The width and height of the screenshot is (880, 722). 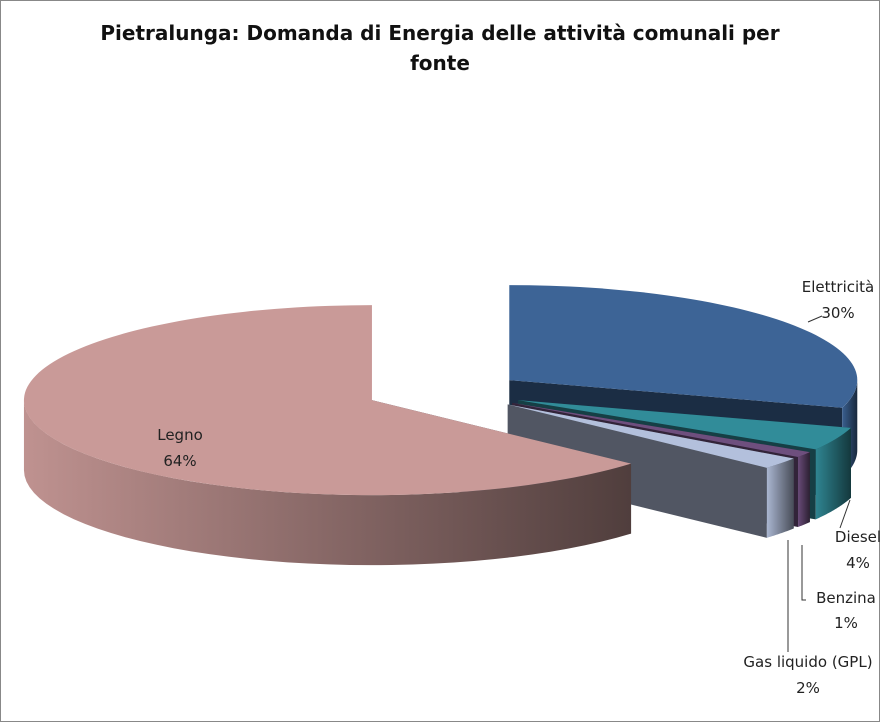 What do you see at coordinates (837, 313) in the screenshot?
I see `slice-value-label: 30%` at bounding box center [837, 313].